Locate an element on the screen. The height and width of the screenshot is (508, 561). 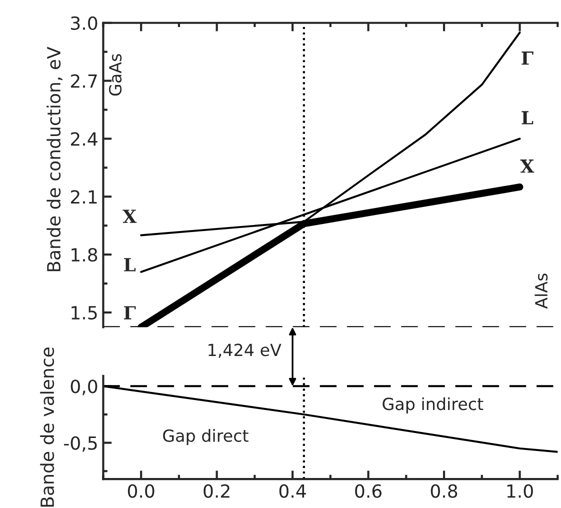
y-tick-label: 2.7 is located at coordinates (83, 81).